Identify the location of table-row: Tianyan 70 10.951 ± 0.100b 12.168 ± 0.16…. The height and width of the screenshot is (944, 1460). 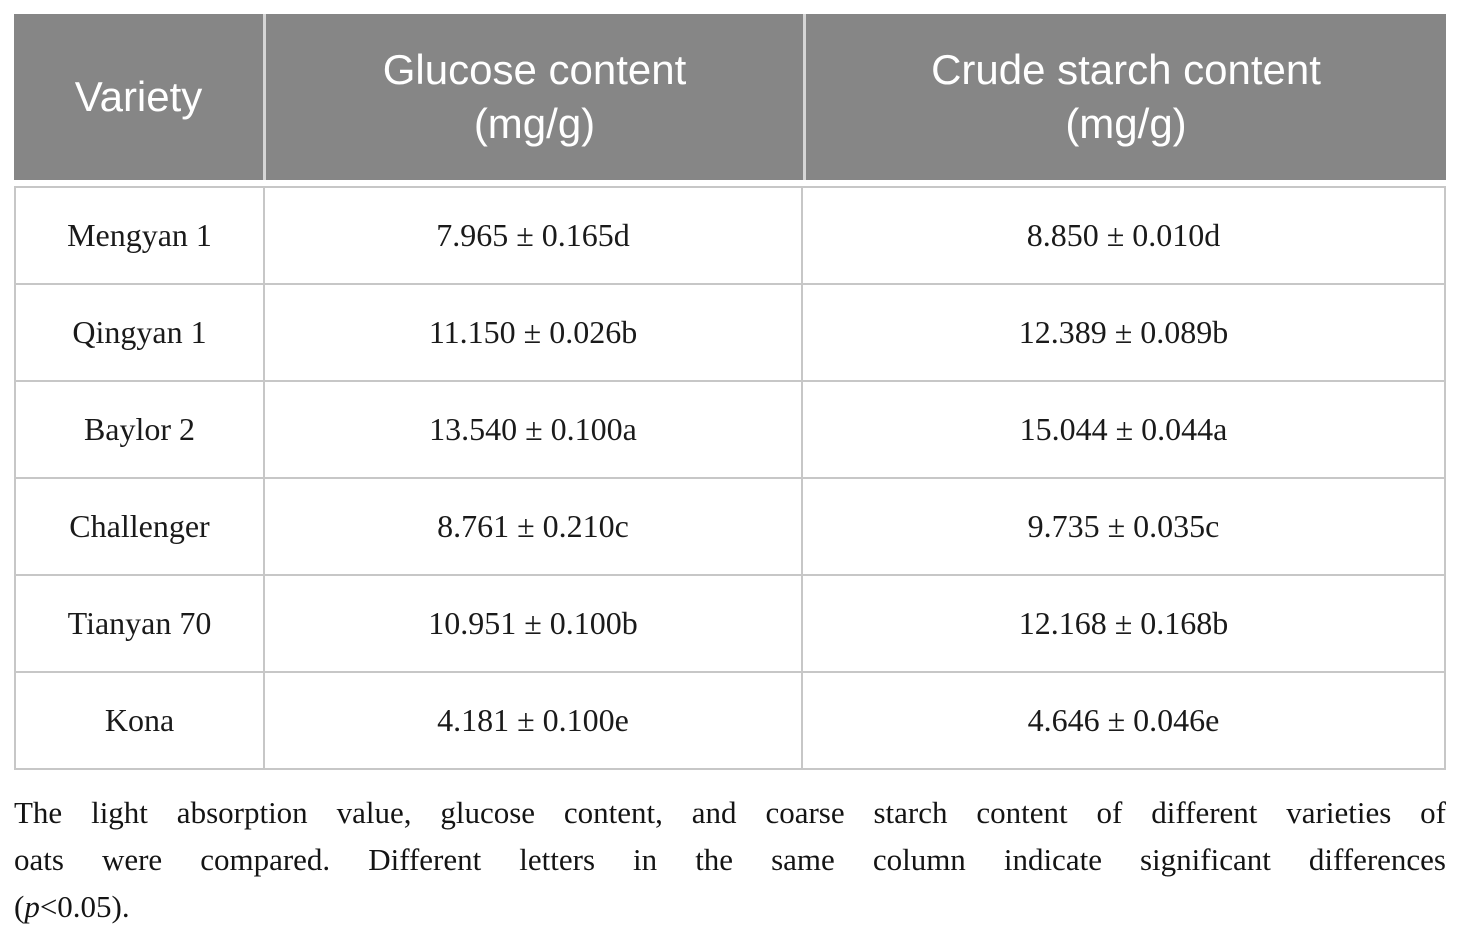
(730, 622).